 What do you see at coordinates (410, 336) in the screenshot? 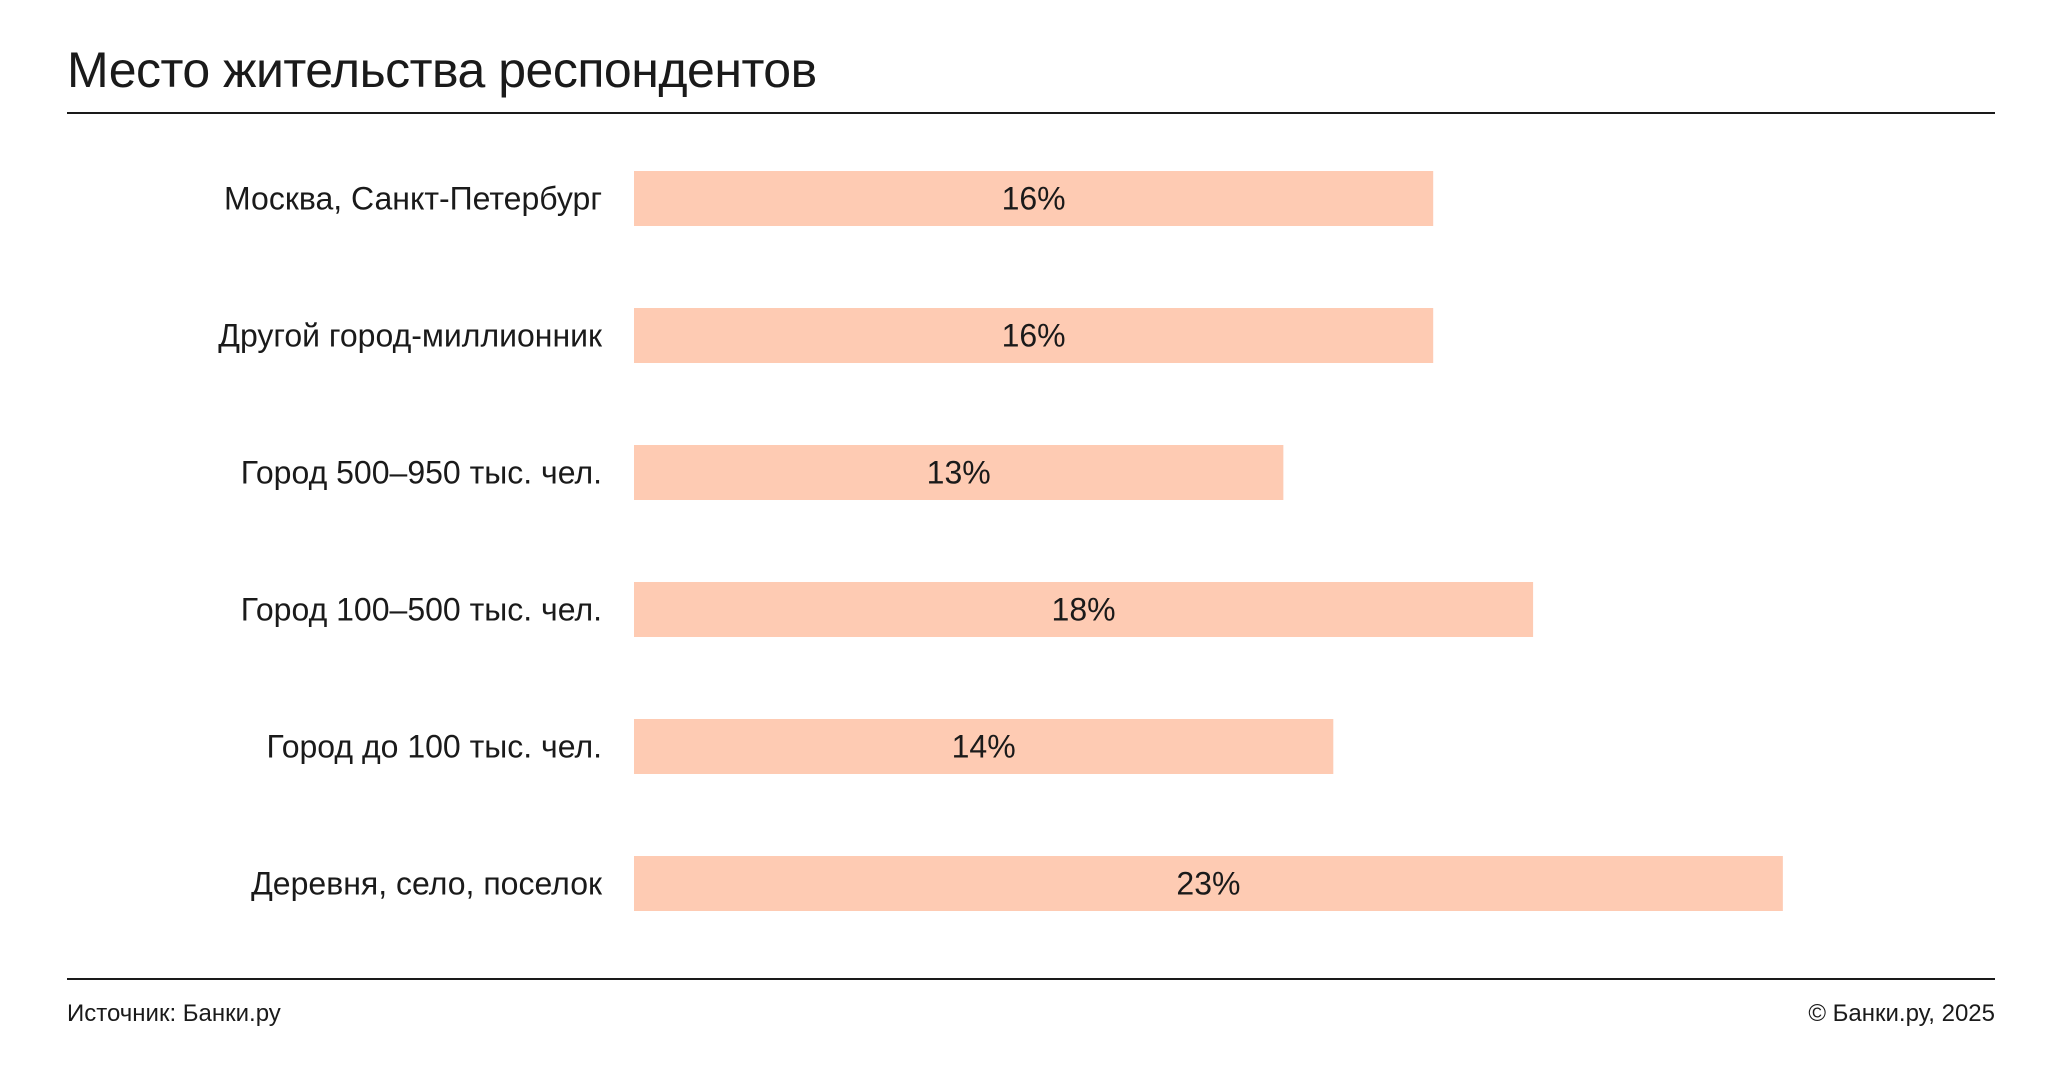
I see `category-label-1: Другой город-миллионник` at bounding box center [410, 336].